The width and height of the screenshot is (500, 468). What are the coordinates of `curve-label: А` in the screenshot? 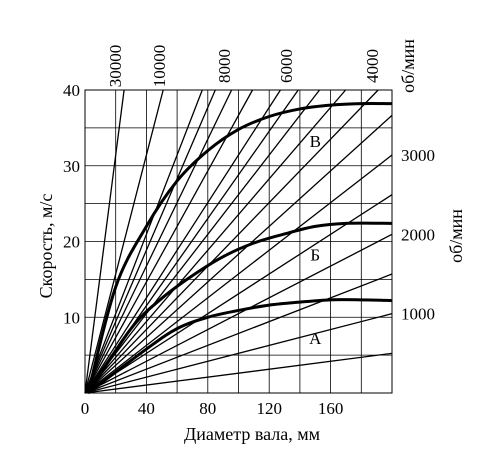 It's located at (315, 338).